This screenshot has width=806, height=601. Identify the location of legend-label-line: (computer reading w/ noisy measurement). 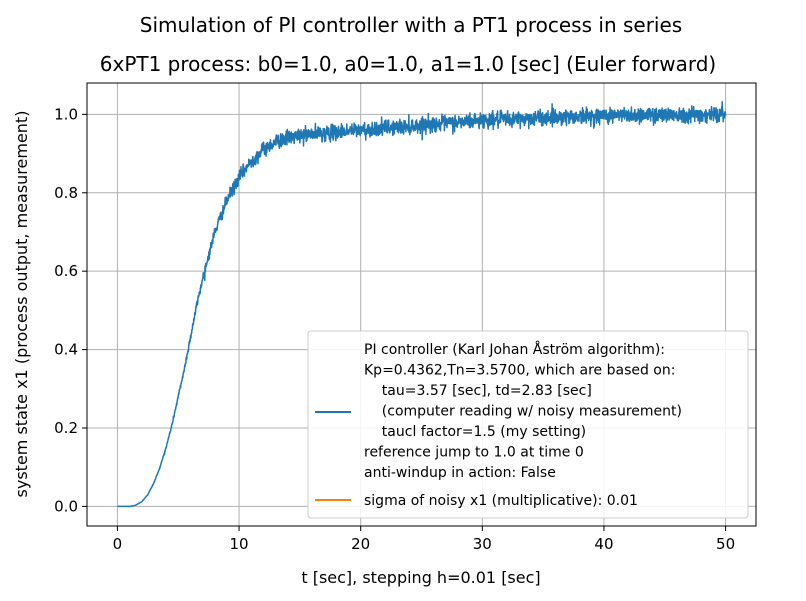
(523, 412).